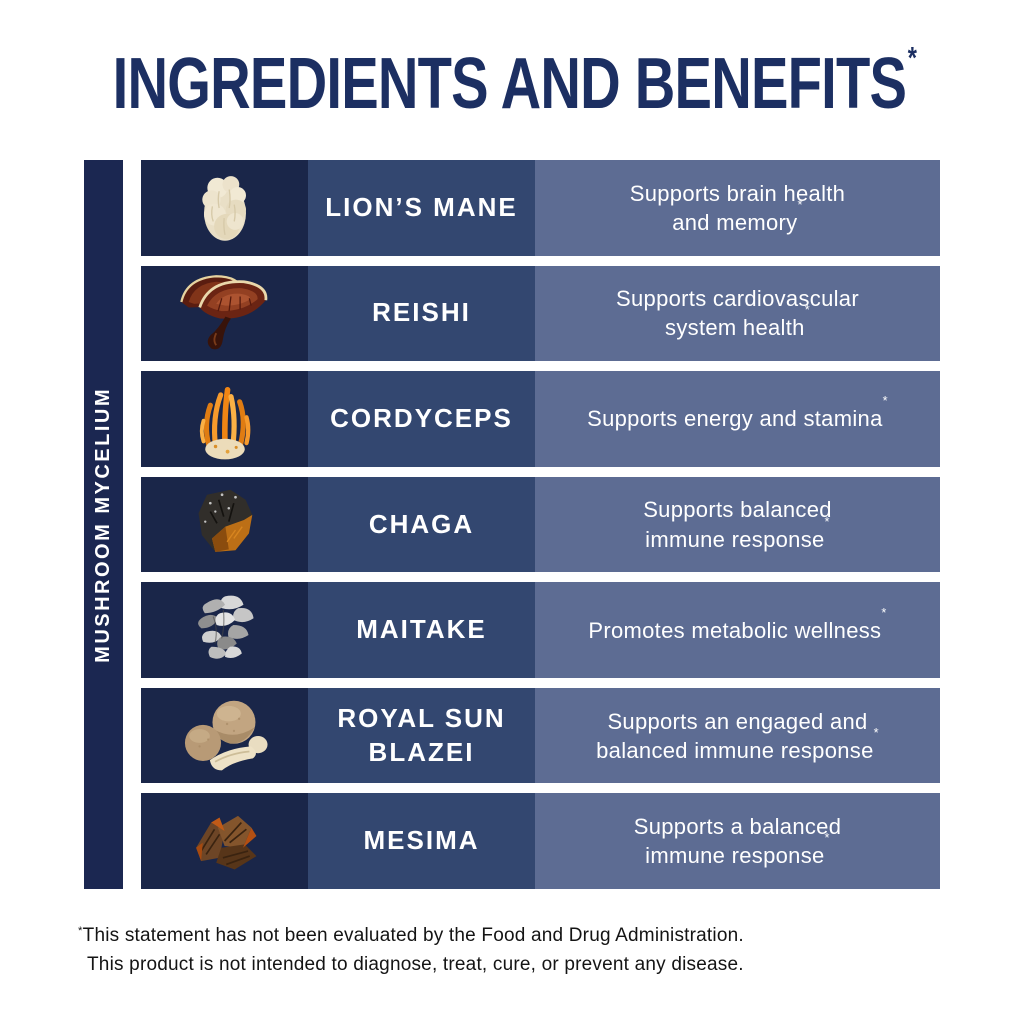 This screenshot has height=1024, width=1024. I want to click on table-row: CHAGA Supports balanced immune response*, so click(540, 524).